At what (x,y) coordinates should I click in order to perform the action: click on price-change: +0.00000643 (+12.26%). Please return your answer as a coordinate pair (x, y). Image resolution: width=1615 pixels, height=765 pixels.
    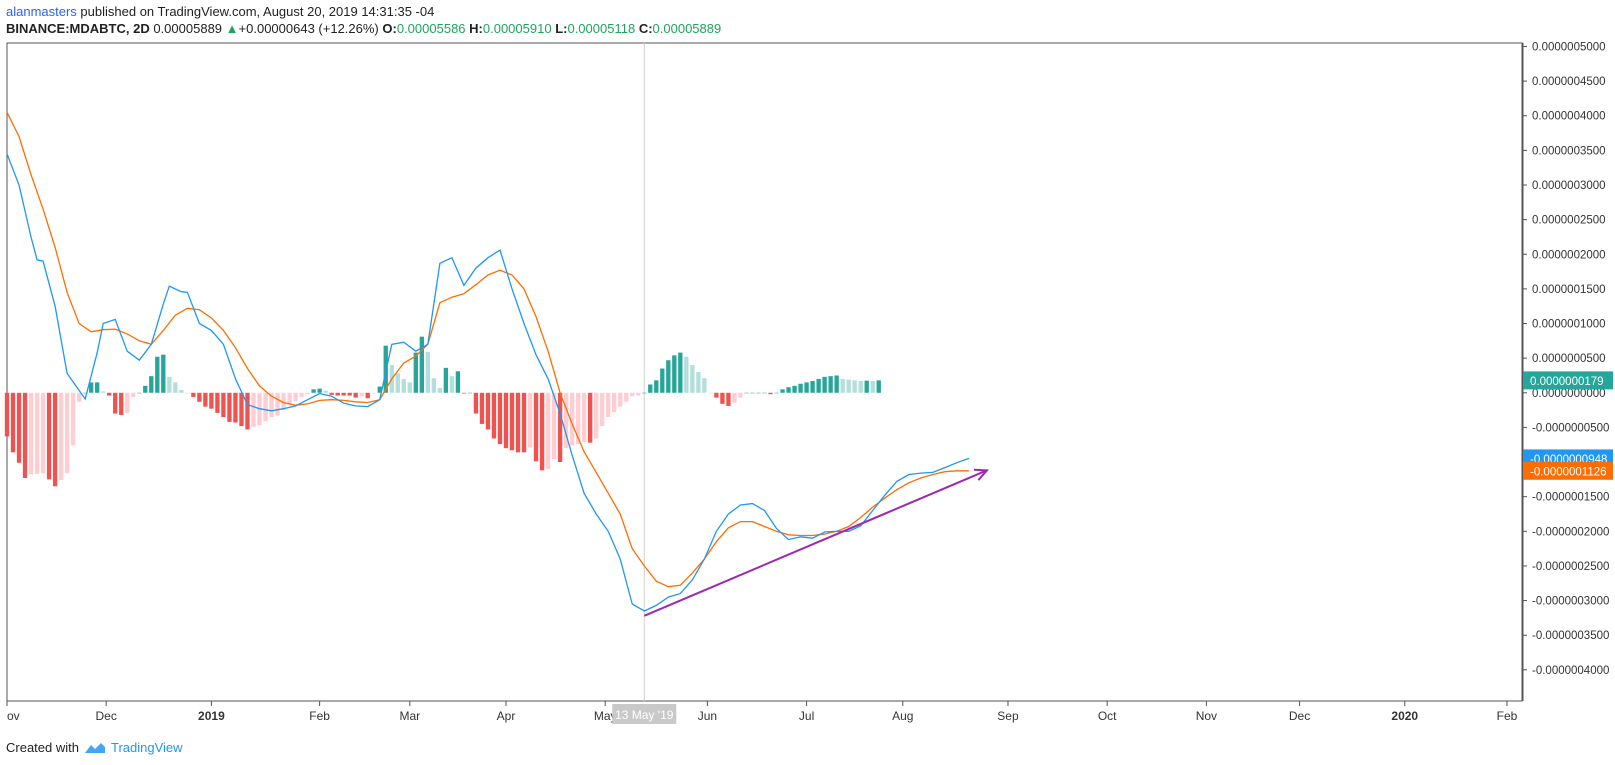
    Looking at the image, I should click on (308, 28).